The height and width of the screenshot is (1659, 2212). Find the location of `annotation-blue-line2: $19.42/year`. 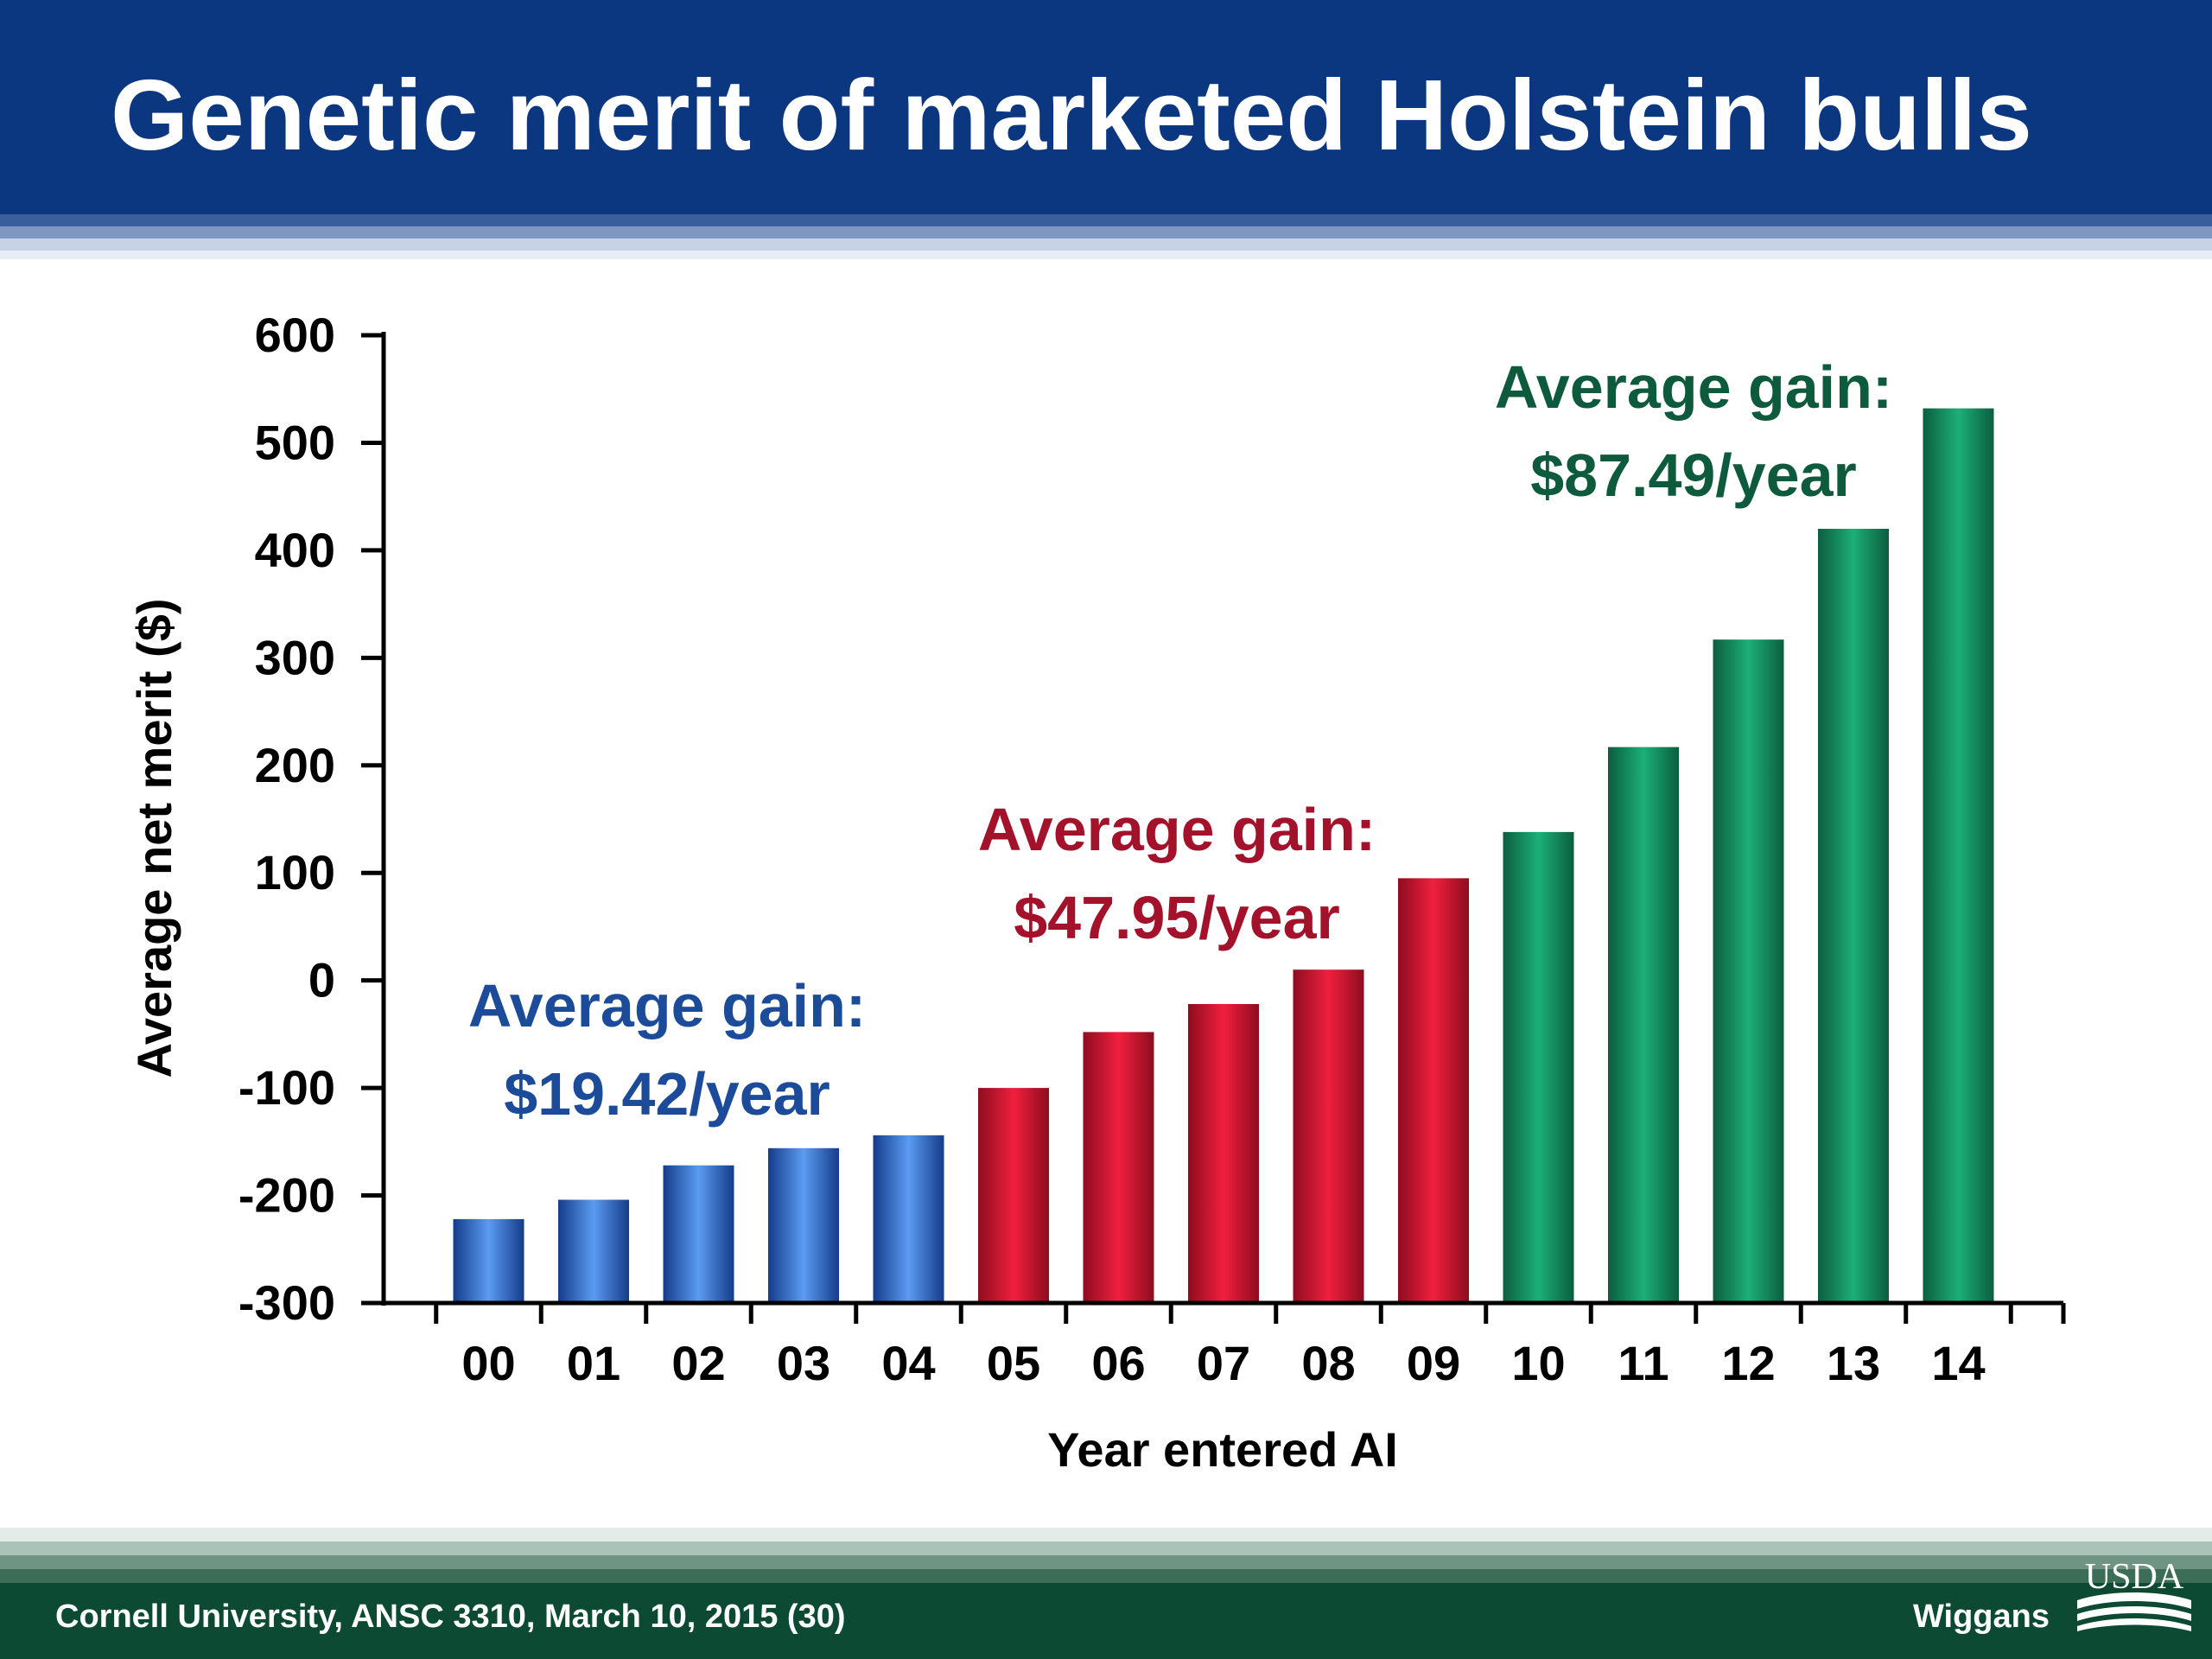

annotation-blue-line2: $19.42/year is located at coordinates (667, 1094).